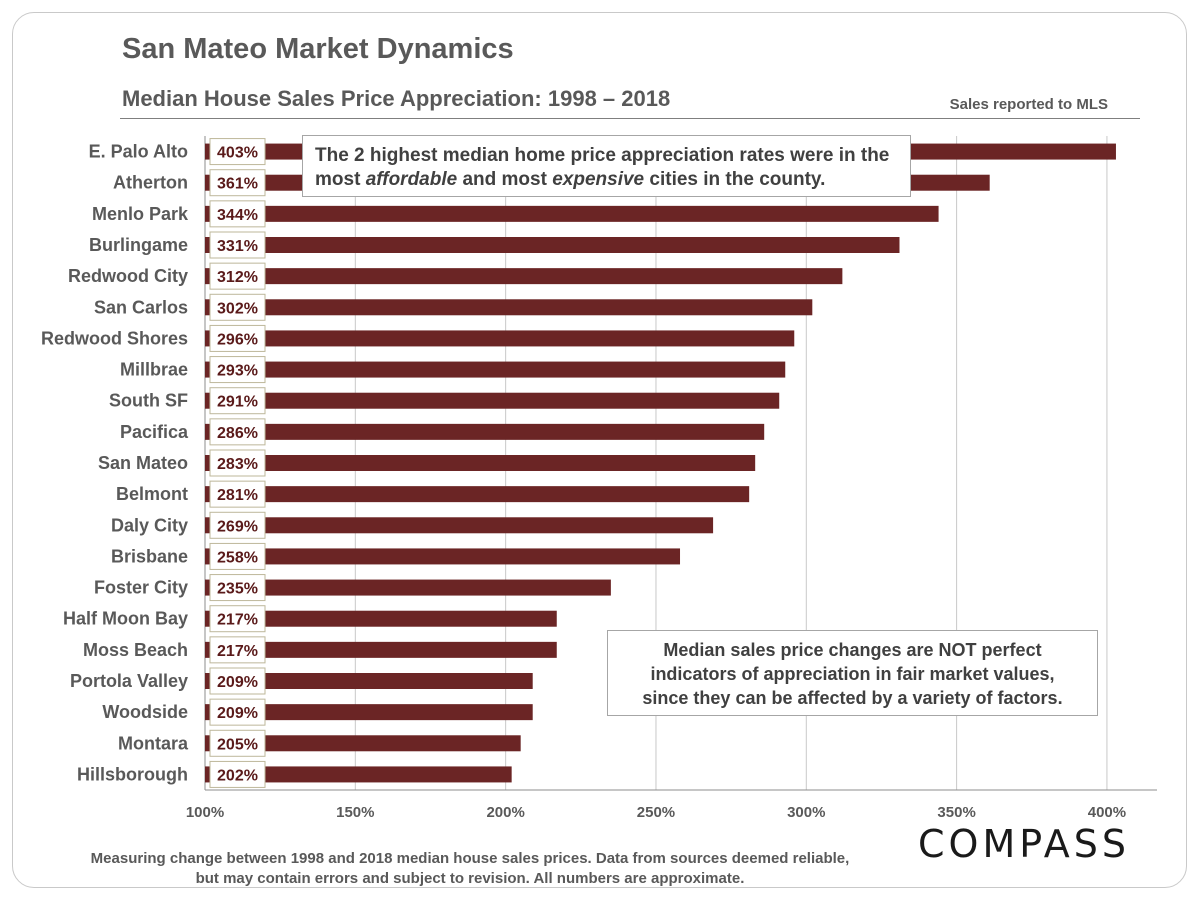  I want to click on category-label: San Carlos, so click(141, 307).